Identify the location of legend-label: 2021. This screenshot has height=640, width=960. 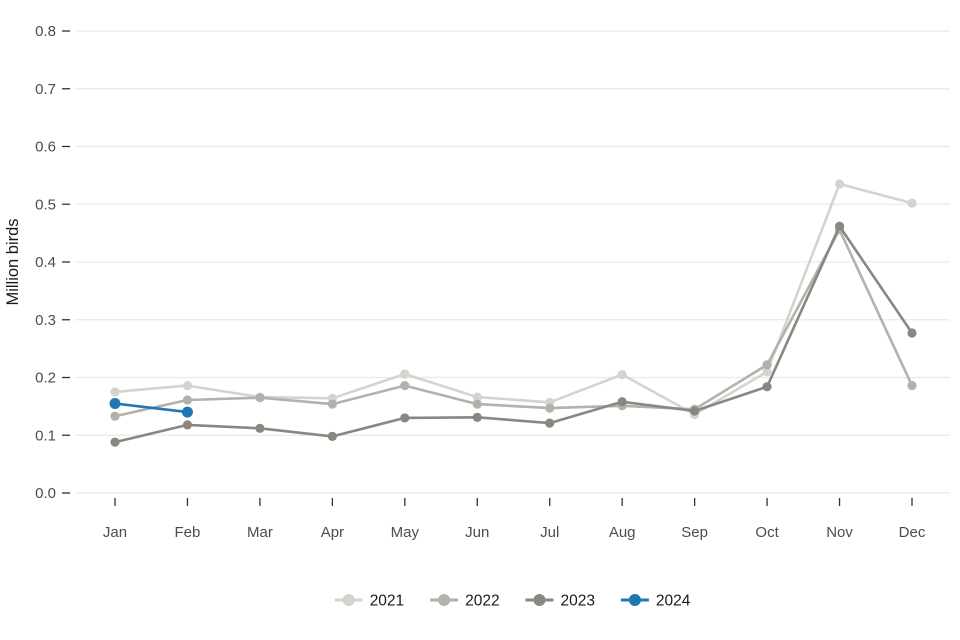
(387, 601).